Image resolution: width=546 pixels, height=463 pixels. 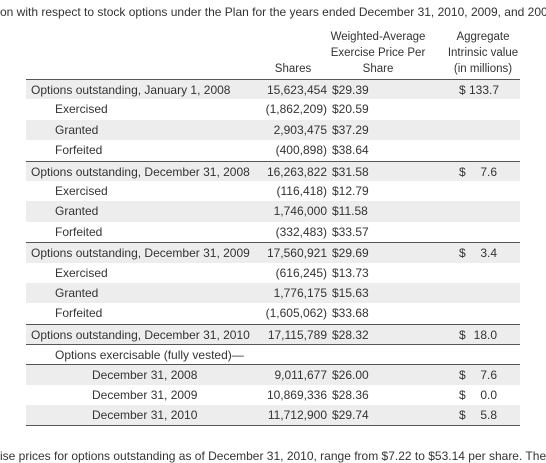 I want to click on row-shares: (400,898), so click(x=301, y=150).